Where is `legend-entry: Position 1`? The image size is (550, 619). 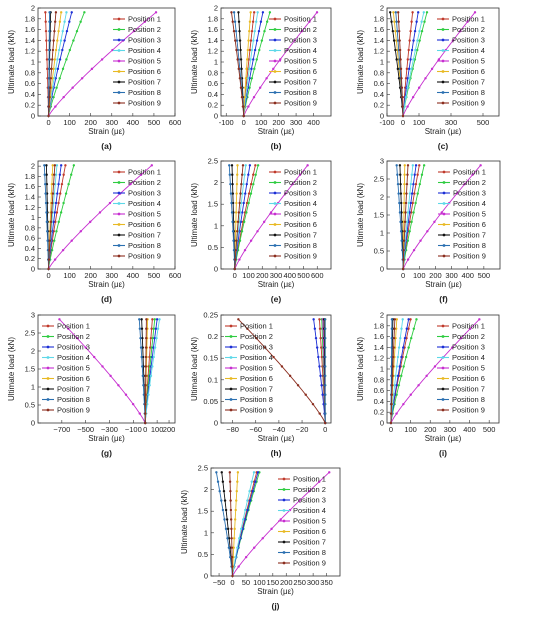
legend-entry: Position 1 is located at coordinates (73, 326).